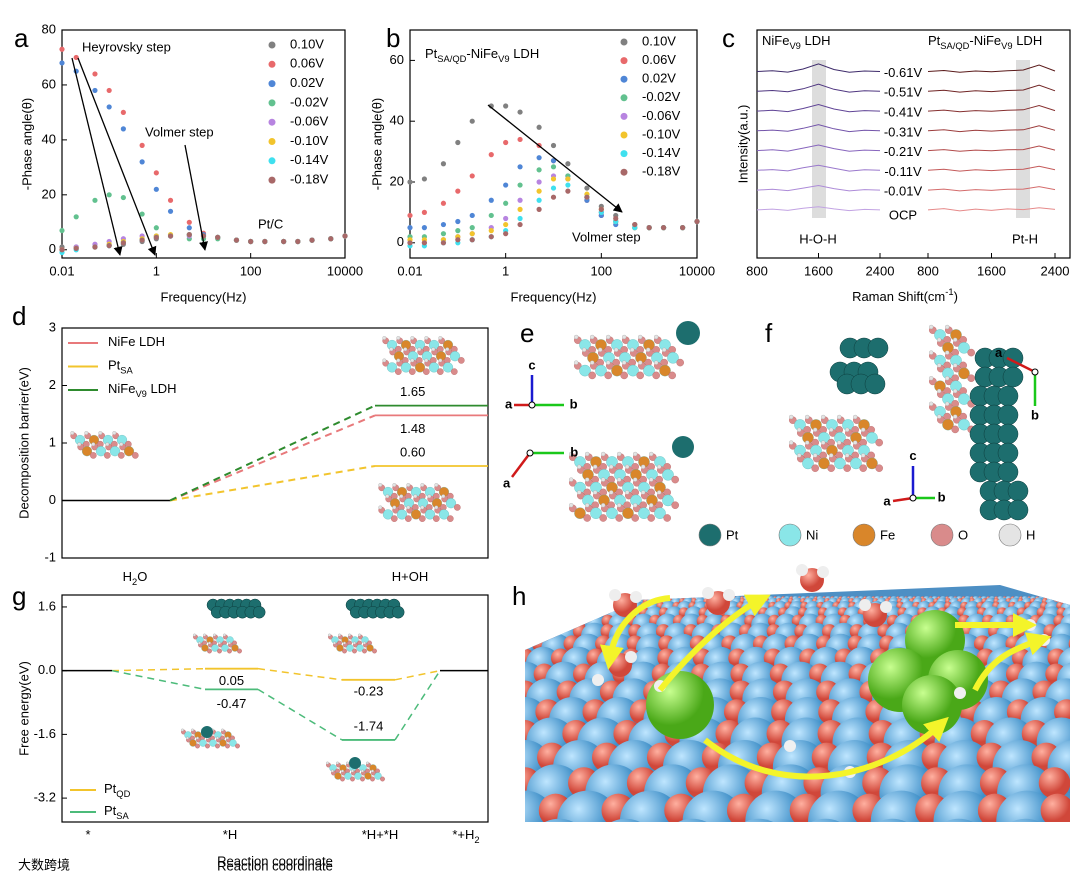 The height and width of the screenshot is (887, 1080). What do you see at coordinates (156, 270) in the screenshot?
I see `x-tick-label: 1` at bounding box center [156, 270].